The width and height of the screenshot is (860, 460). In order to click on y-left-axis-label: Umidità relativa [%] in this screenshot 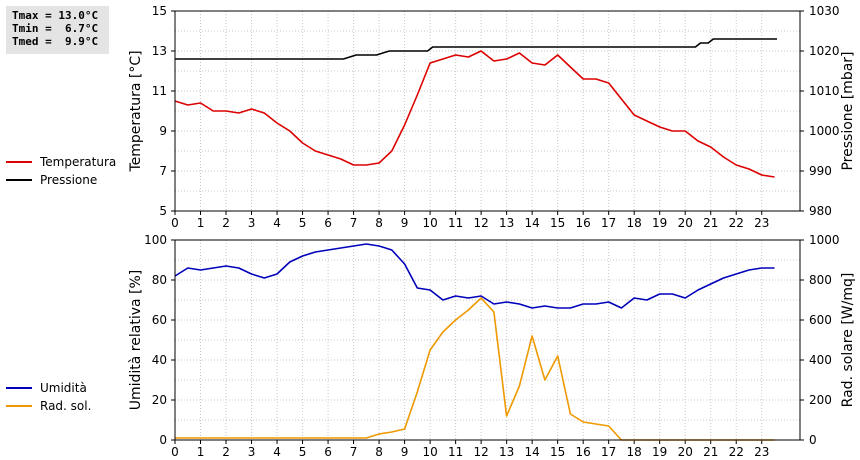, I will do `click(136, 340)`.